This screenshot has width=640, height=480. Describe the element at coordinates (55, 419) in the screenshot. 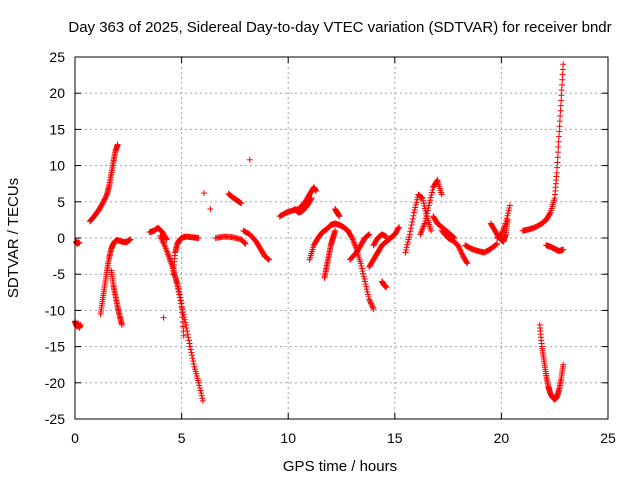

I see `y-tick-label: -25` at that location.